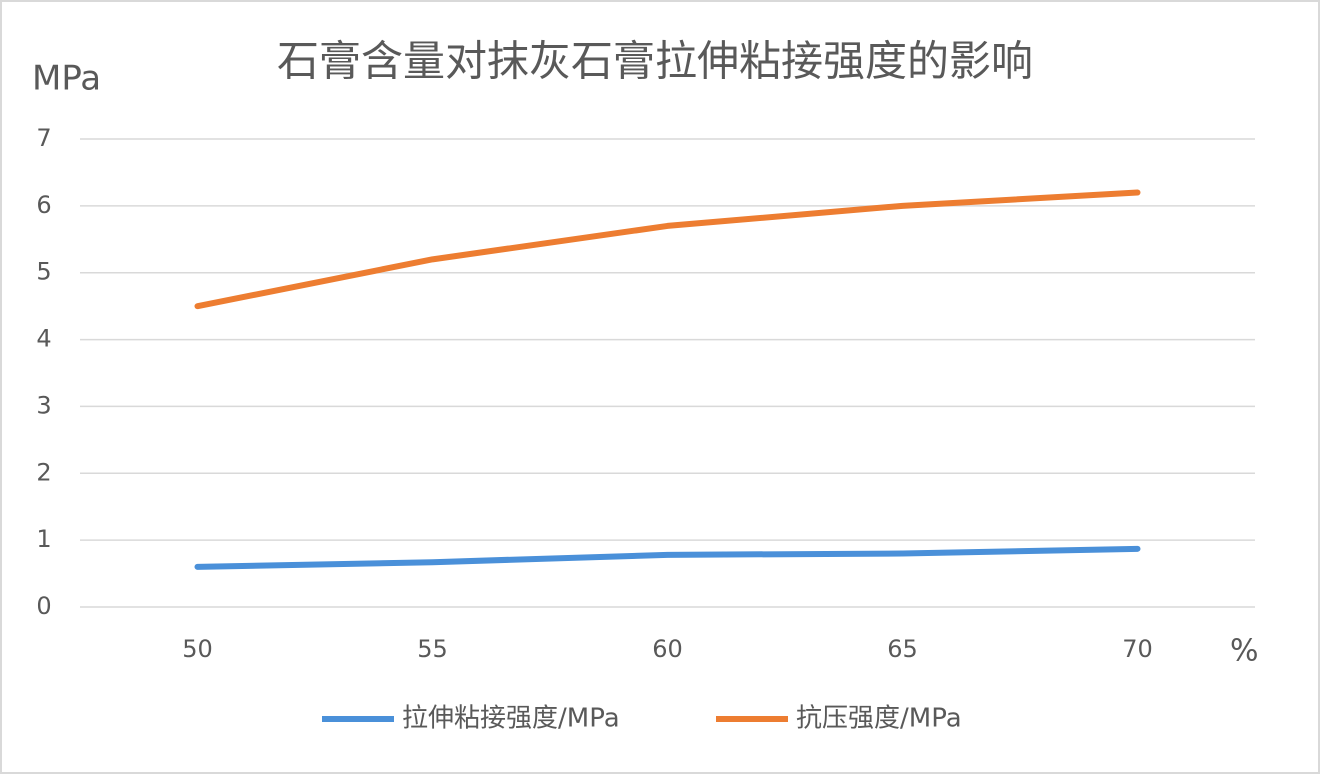  I want to click on y-tick-label: 1, so click(43, 539).